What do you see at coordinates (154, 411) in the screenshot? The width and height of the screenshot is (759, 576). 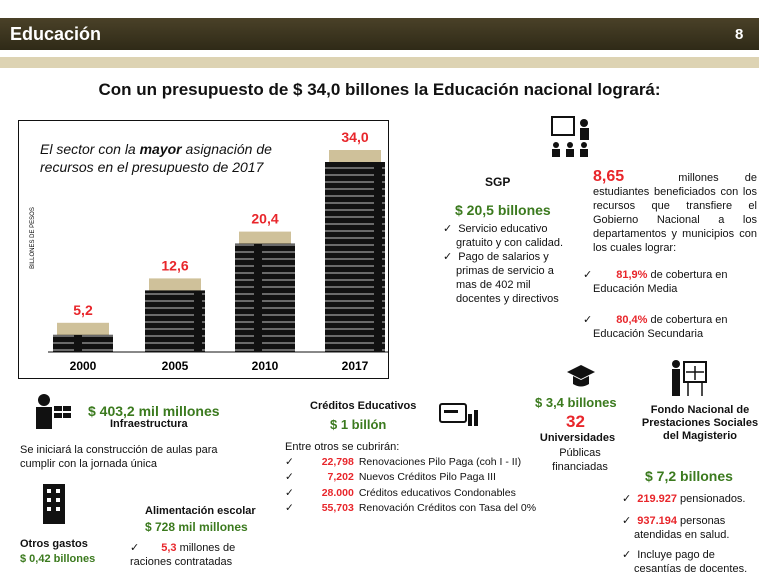 I see `infra-amount: $ 403,2 mil millones` at bounding box center [154, 411].